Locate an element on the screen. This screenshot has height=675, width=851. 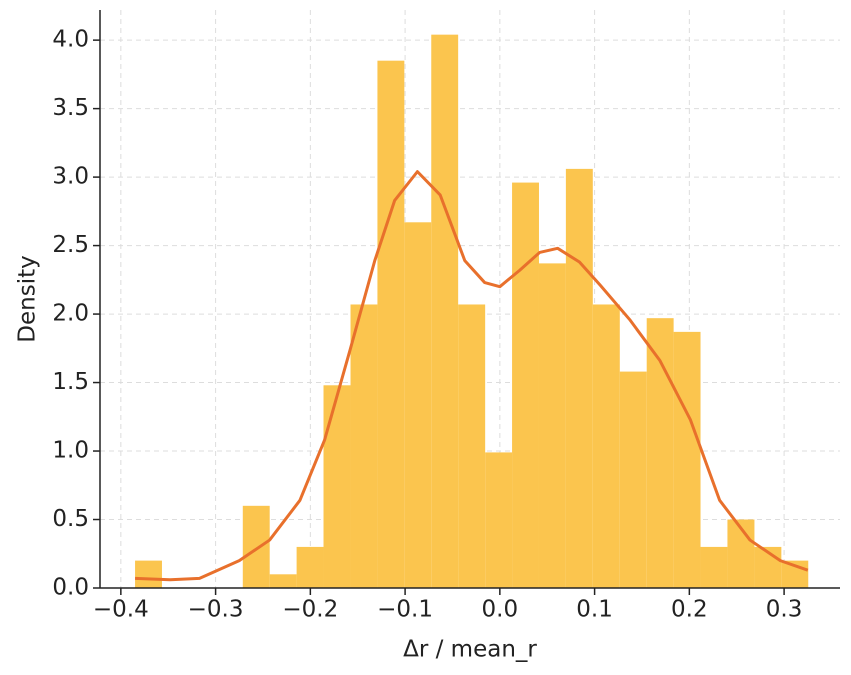
y-tick-label: 3.0 is located at coordinates (70, 177).